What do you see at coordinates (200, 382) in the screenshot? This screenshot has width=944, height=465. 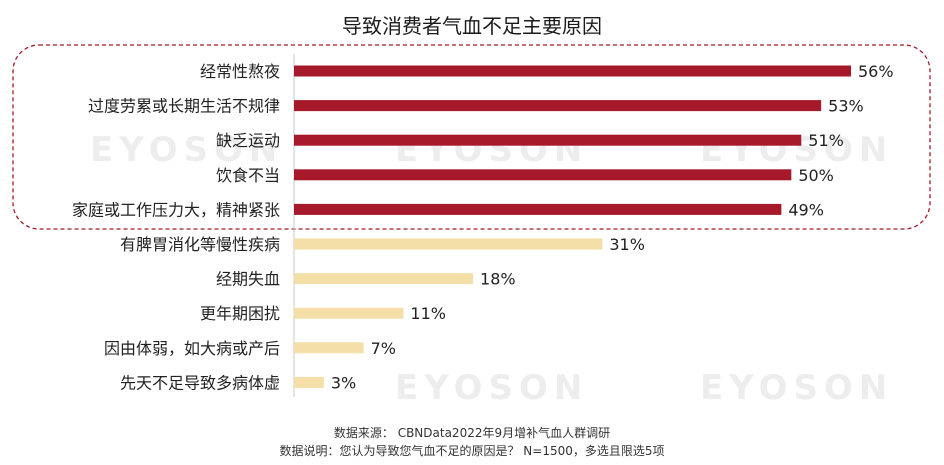 I see `category-label: 先天不足导致多病体虚` at bounding box center [200, 382].